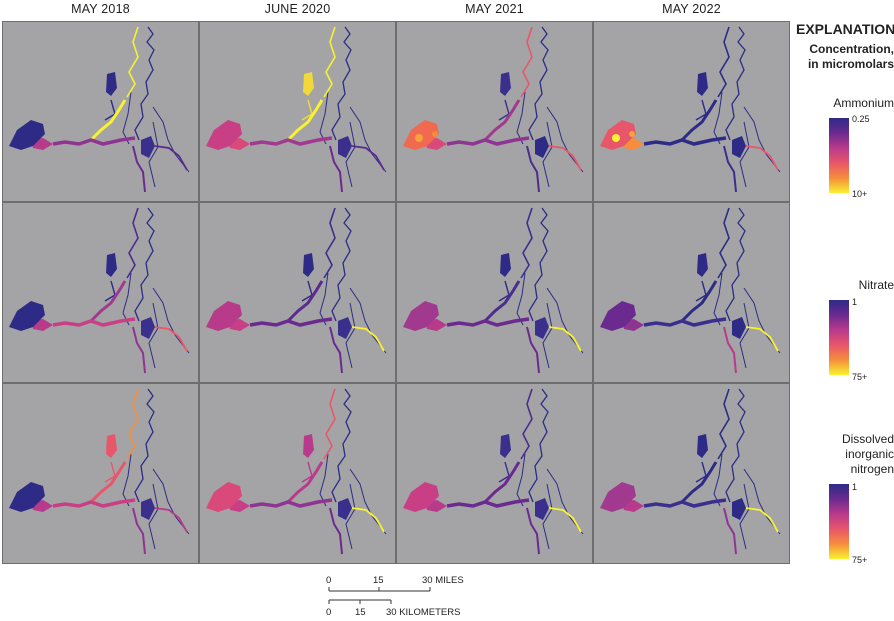  I want to click on column-title-2: JUNE 2020, so click(297, 9).